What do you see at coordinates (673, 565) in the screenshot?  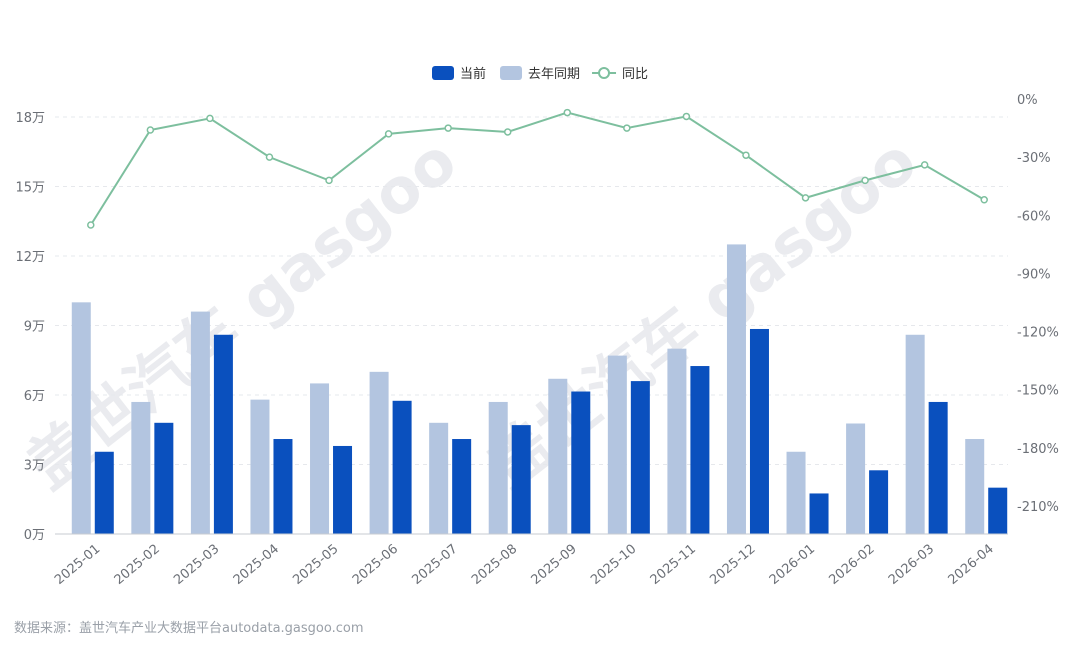 I see `x-tick-label: 2025-11` at bounding box center [673, 565].